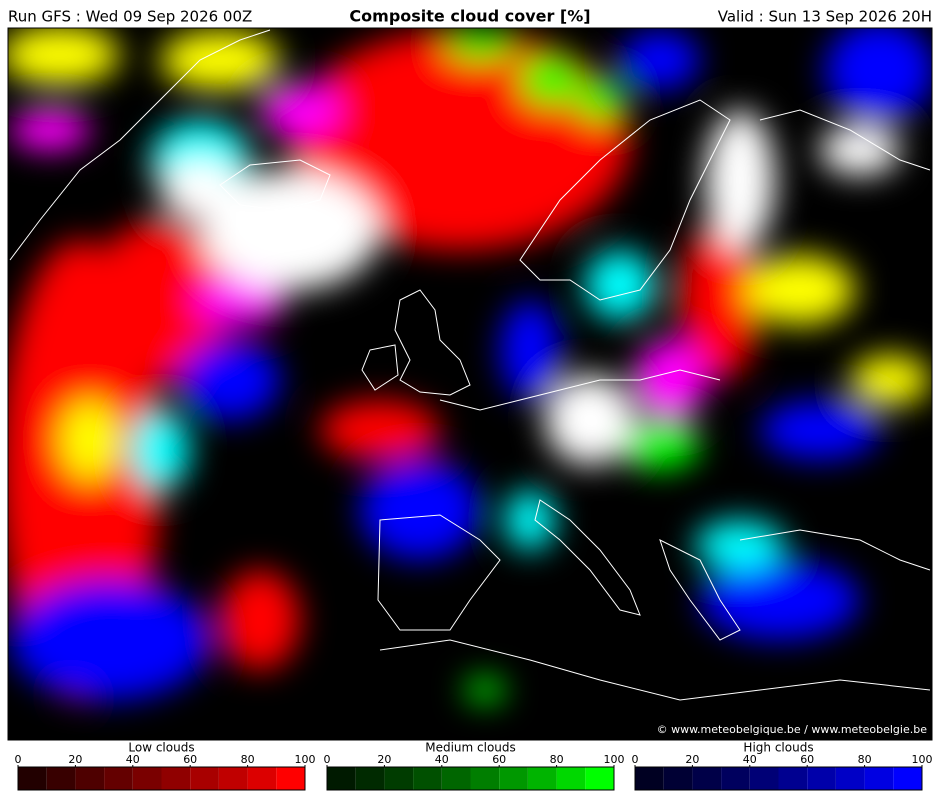 Image resolution: width=940 pixels, height=800 pixels. I want to click on legend-title: Medium clouds, so click(470, 748).